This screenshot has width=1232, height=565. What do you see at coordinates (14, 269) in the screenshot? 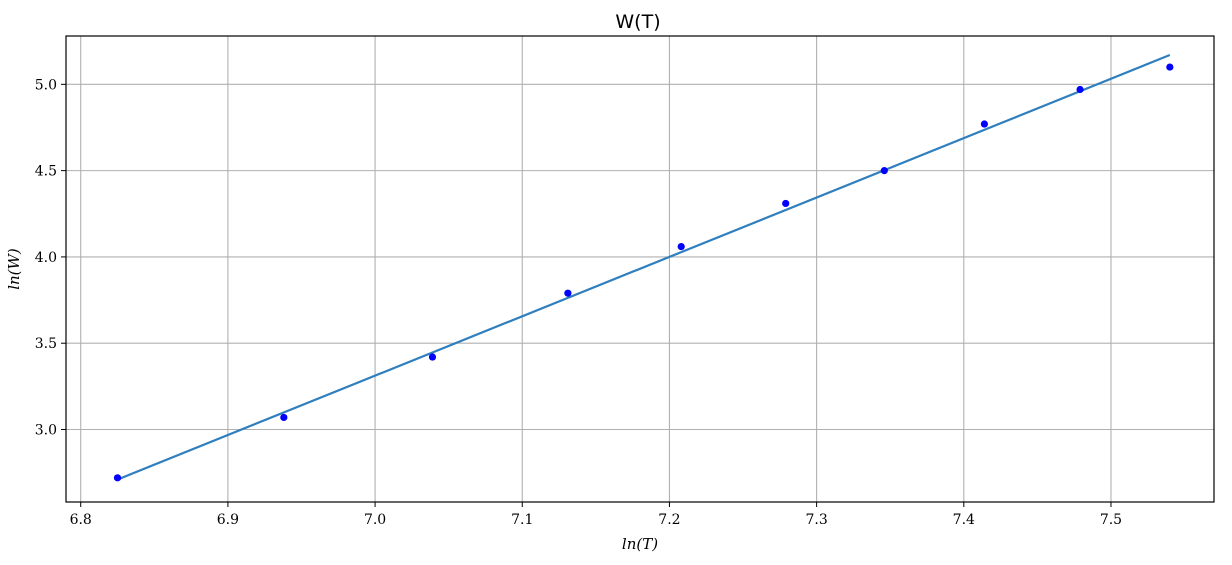
I see `y-axis-label: ln(W)` at bounding box center [14, 269].